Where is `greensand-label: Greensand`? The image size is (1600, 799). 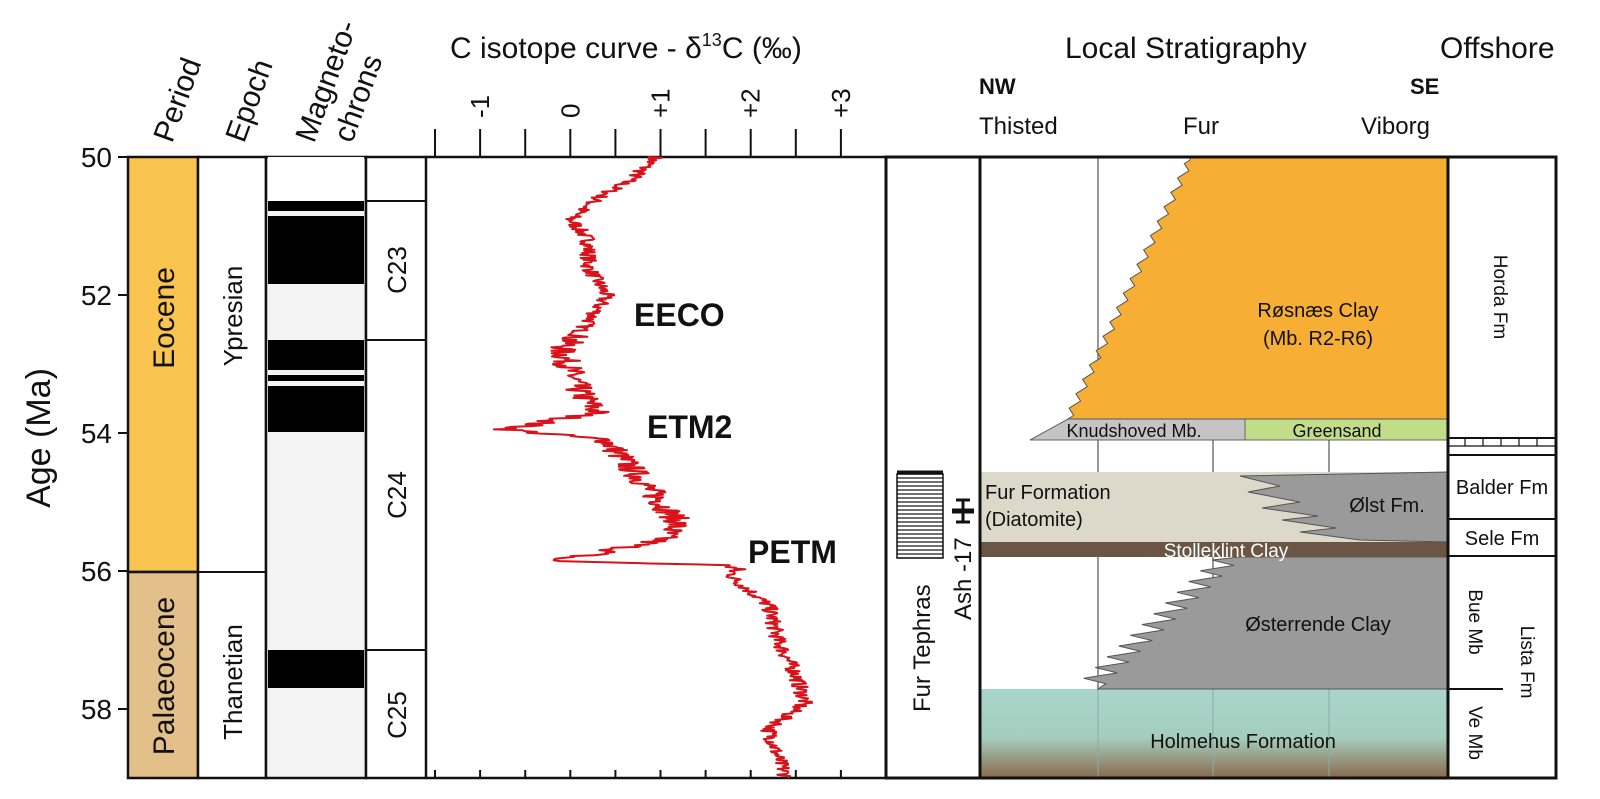 greensand-label: Greensand is located at coordinates (1336, 431).